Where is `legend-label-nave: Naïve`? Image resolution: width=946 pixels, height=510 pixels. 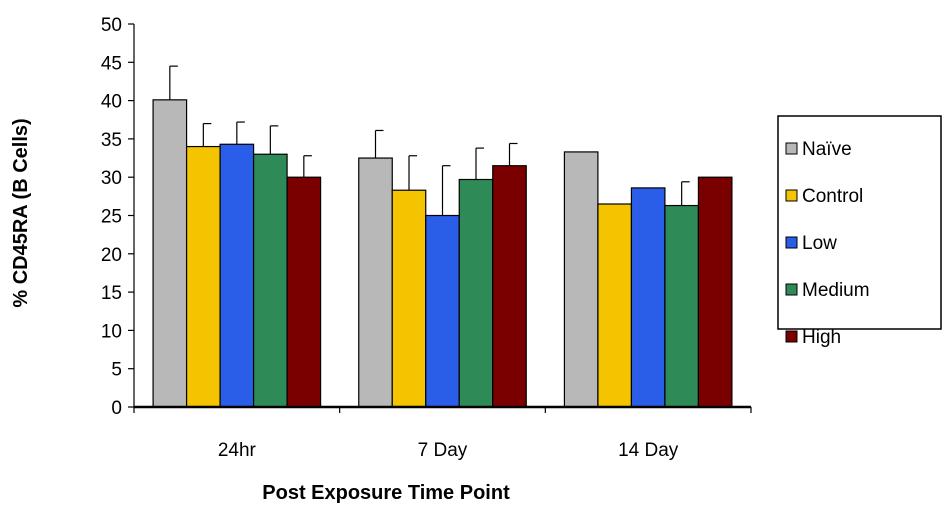
legend-label-nave: Naïve is located at coordinates (827, 149).